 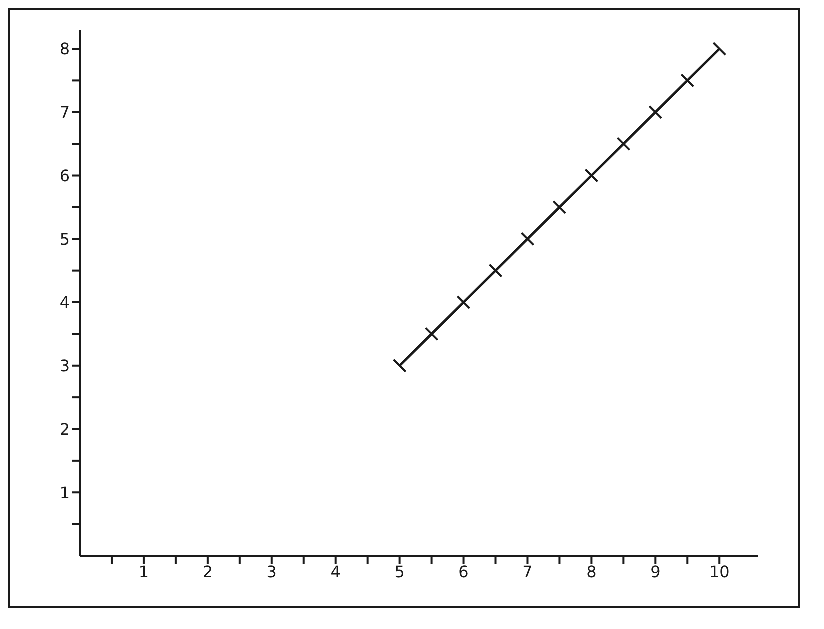 What do you see at coordinates (271, 572) in the screenshot?
I see `x-tick-label: 3` at bounding box center [271, 572].